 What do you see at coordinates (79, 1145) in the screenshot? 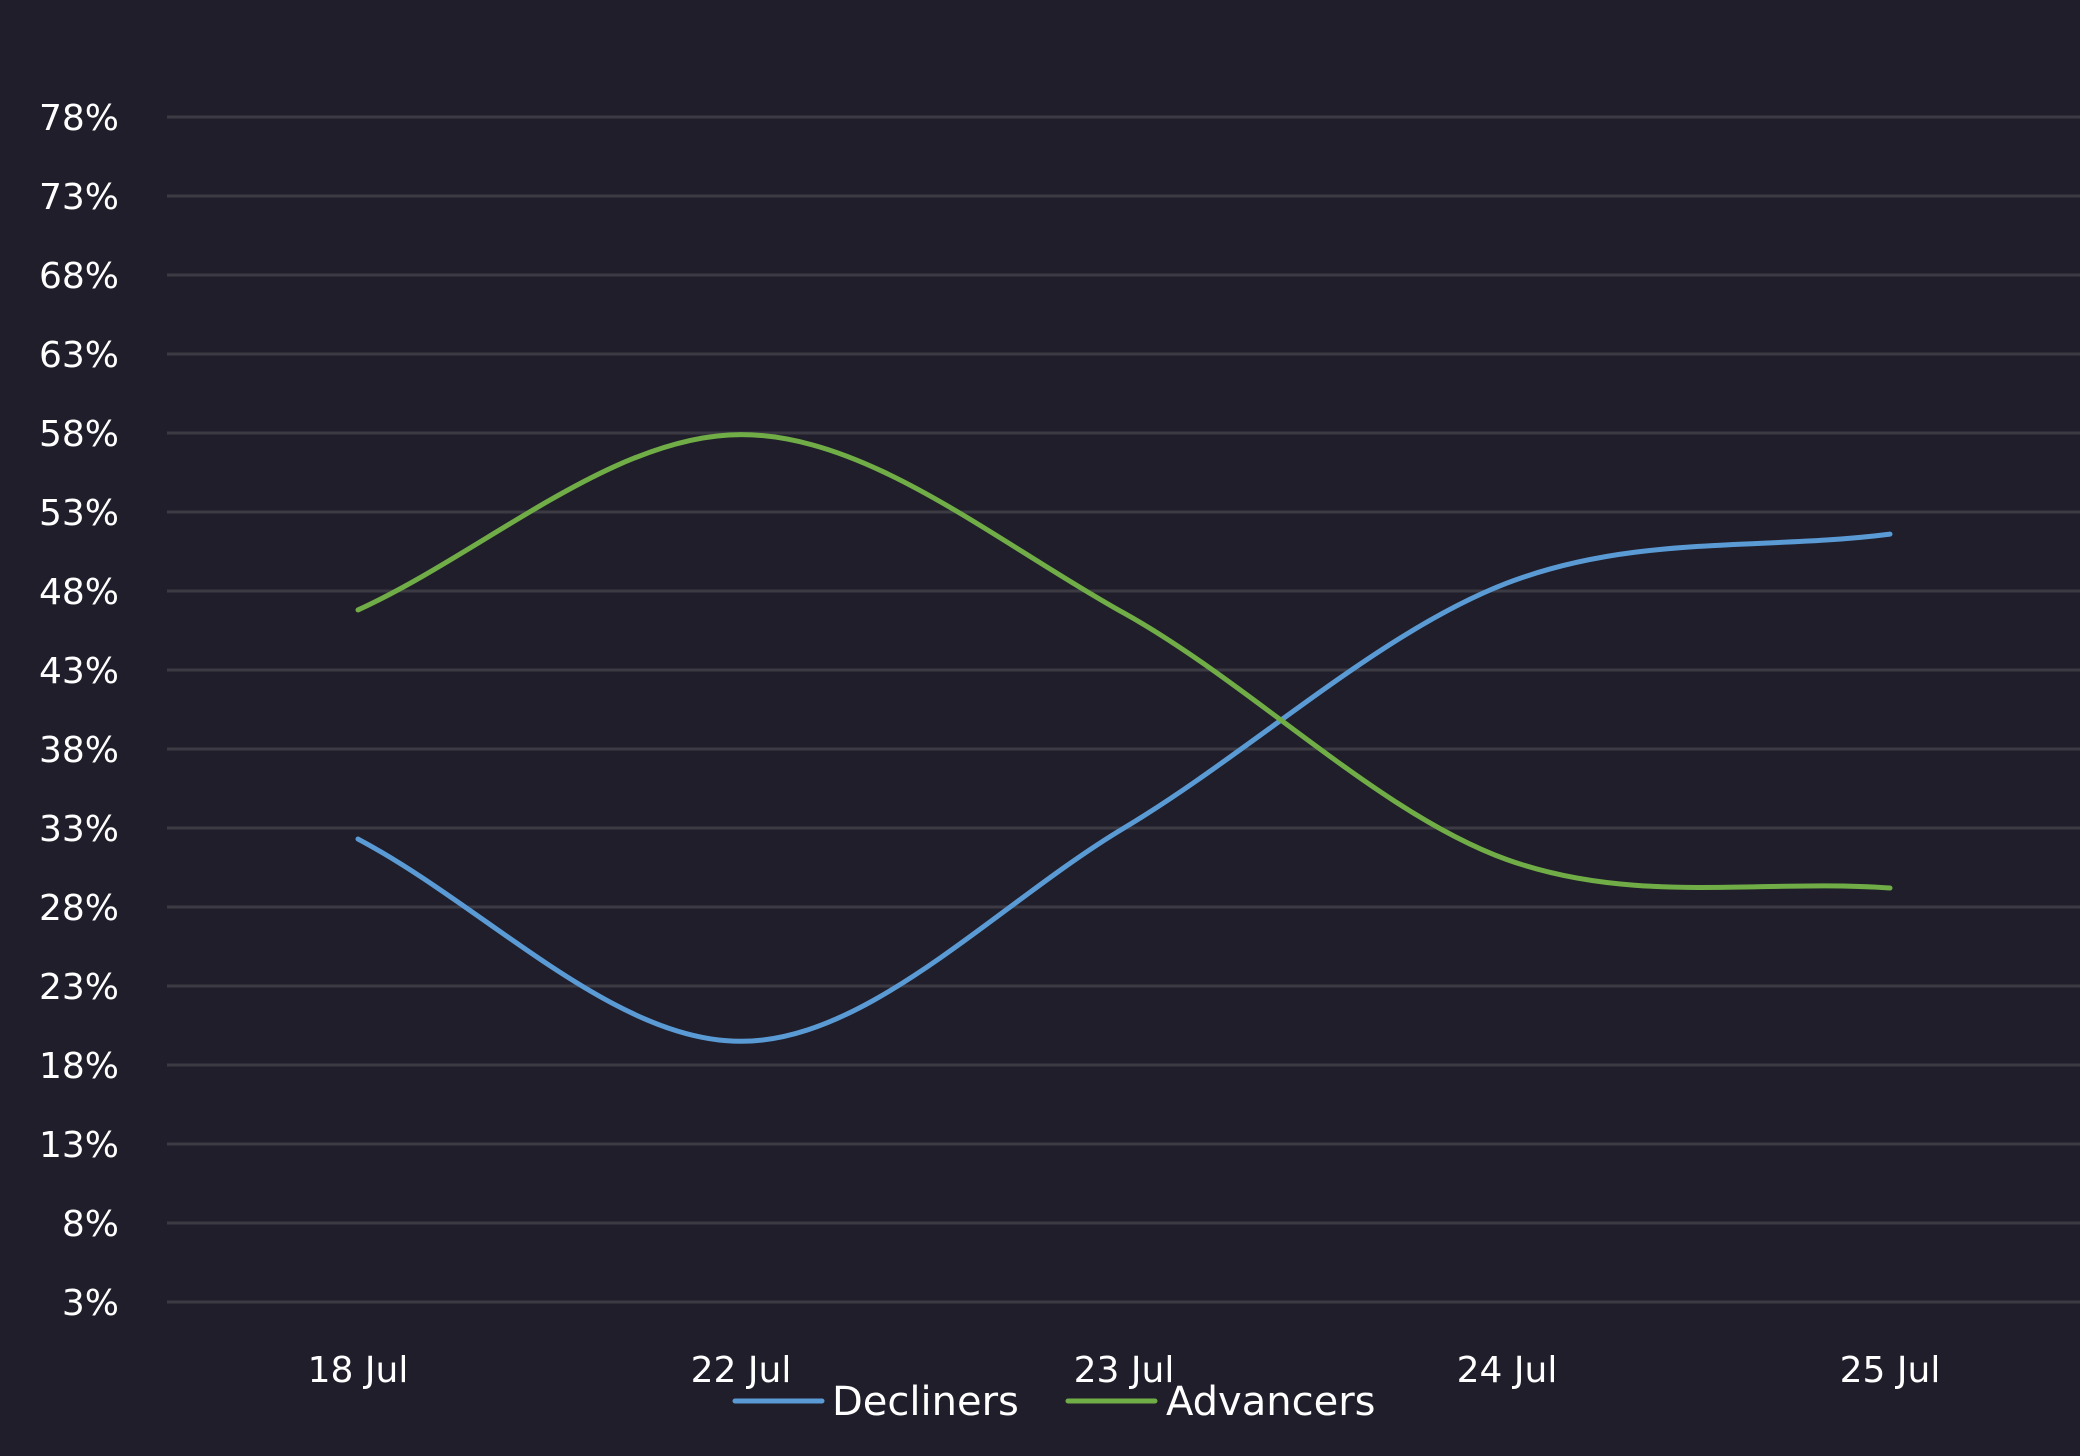
I see `y-tick-label: 13%` at bounding box center [79, 1145].